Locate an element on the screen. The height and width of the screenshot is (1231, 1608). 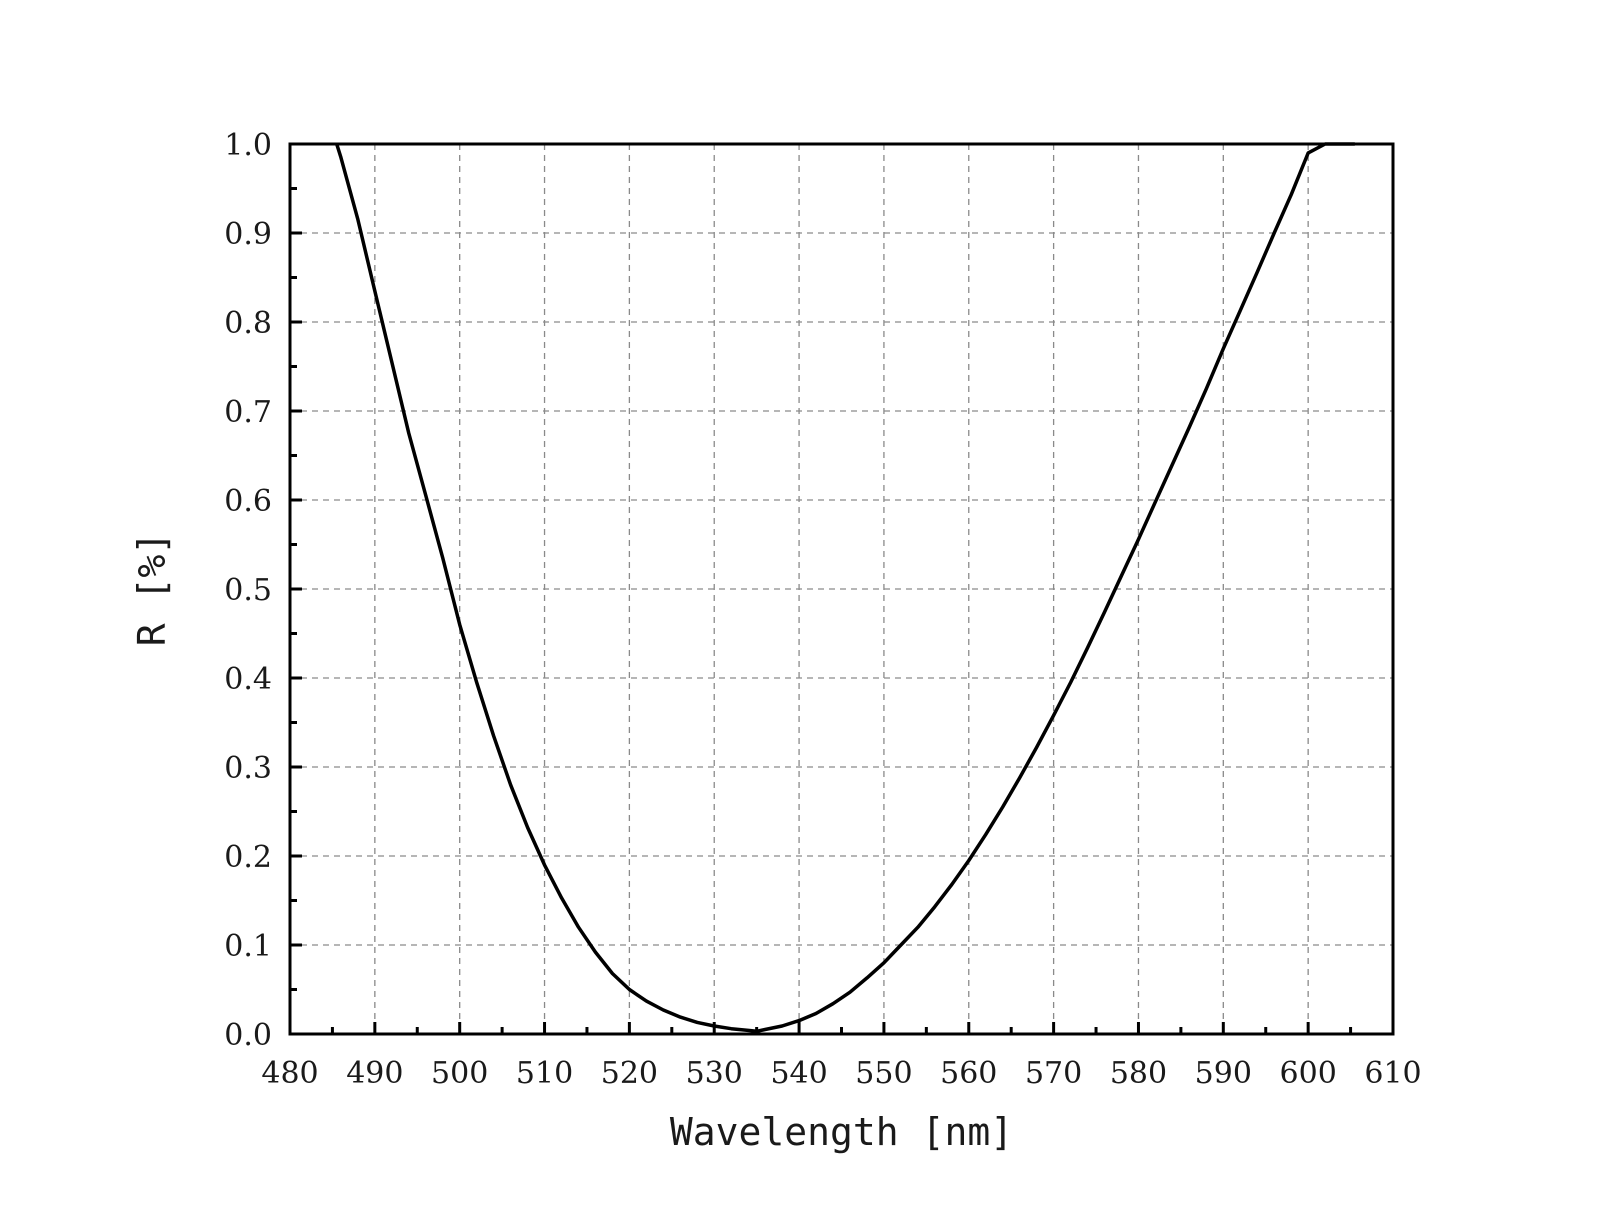
x-tick-label: 600 is located at coordinates (1308, 1073).